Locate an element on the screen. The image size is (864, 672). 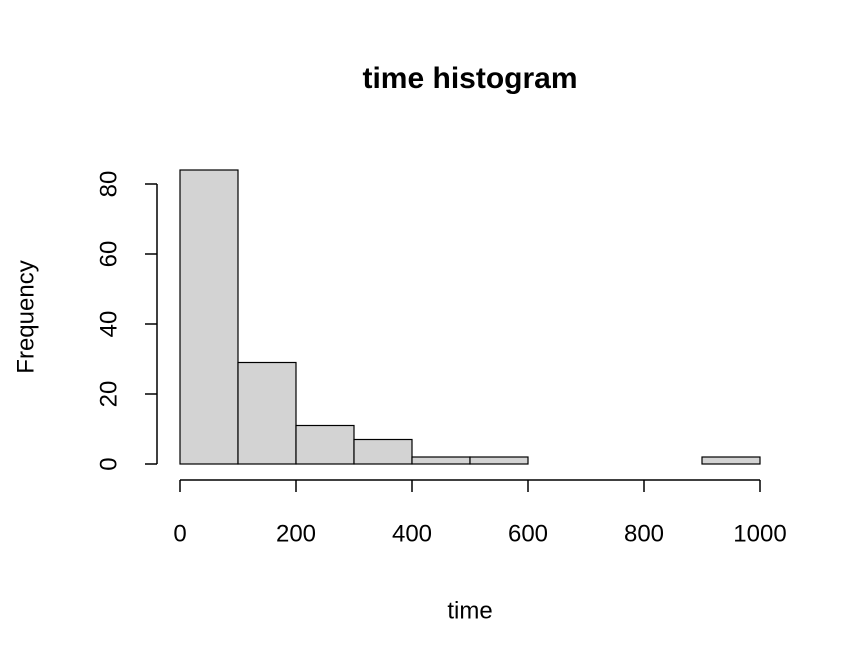
y-tick-label: 0 is located at coordinates (108, 463).